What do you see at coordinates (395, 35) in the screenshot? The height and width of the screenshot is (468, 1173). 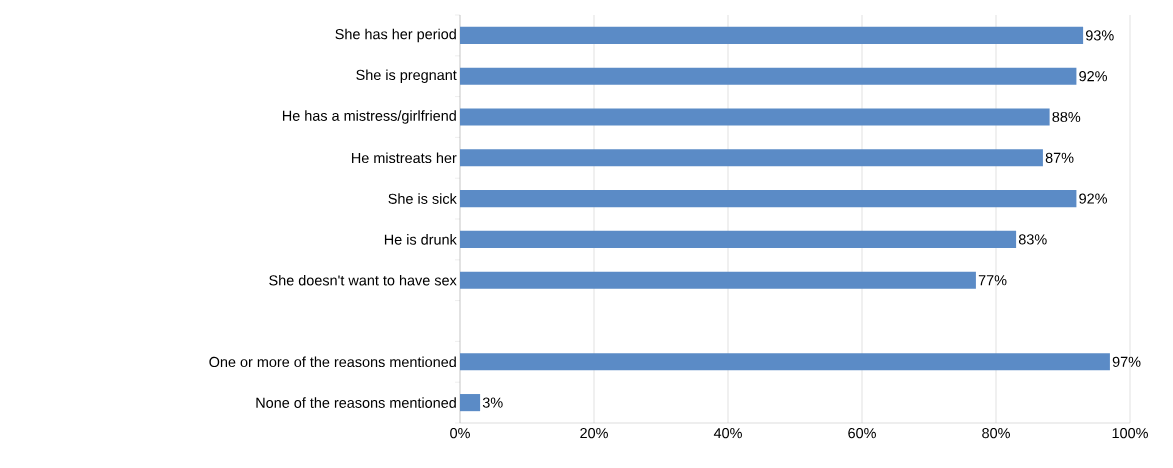 I see `y-tick-label: She has her period` at bounding box center [395, 35].